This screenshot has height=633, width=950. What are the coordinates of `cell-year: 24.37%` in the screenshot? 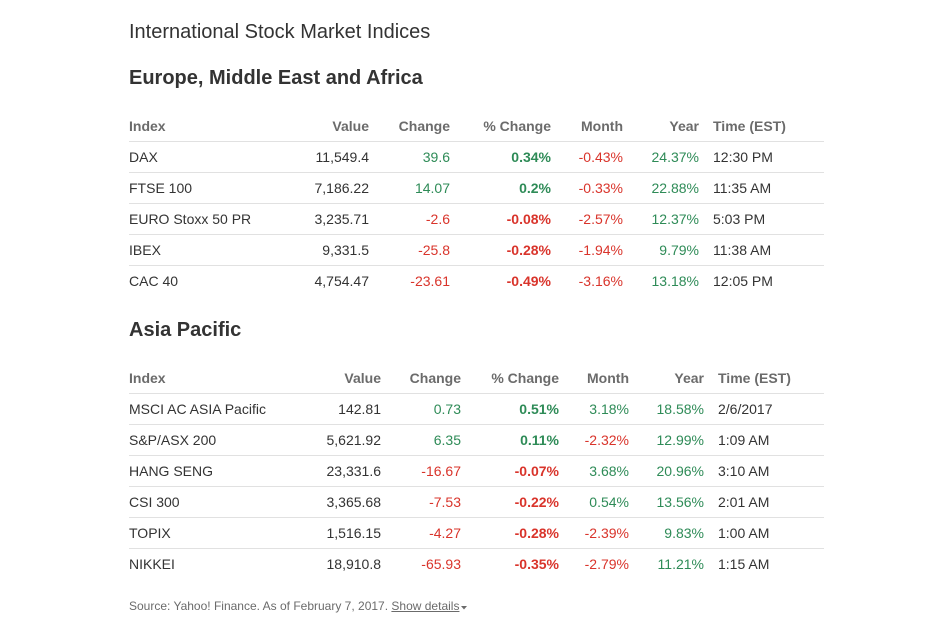 It's located at (661, 157).